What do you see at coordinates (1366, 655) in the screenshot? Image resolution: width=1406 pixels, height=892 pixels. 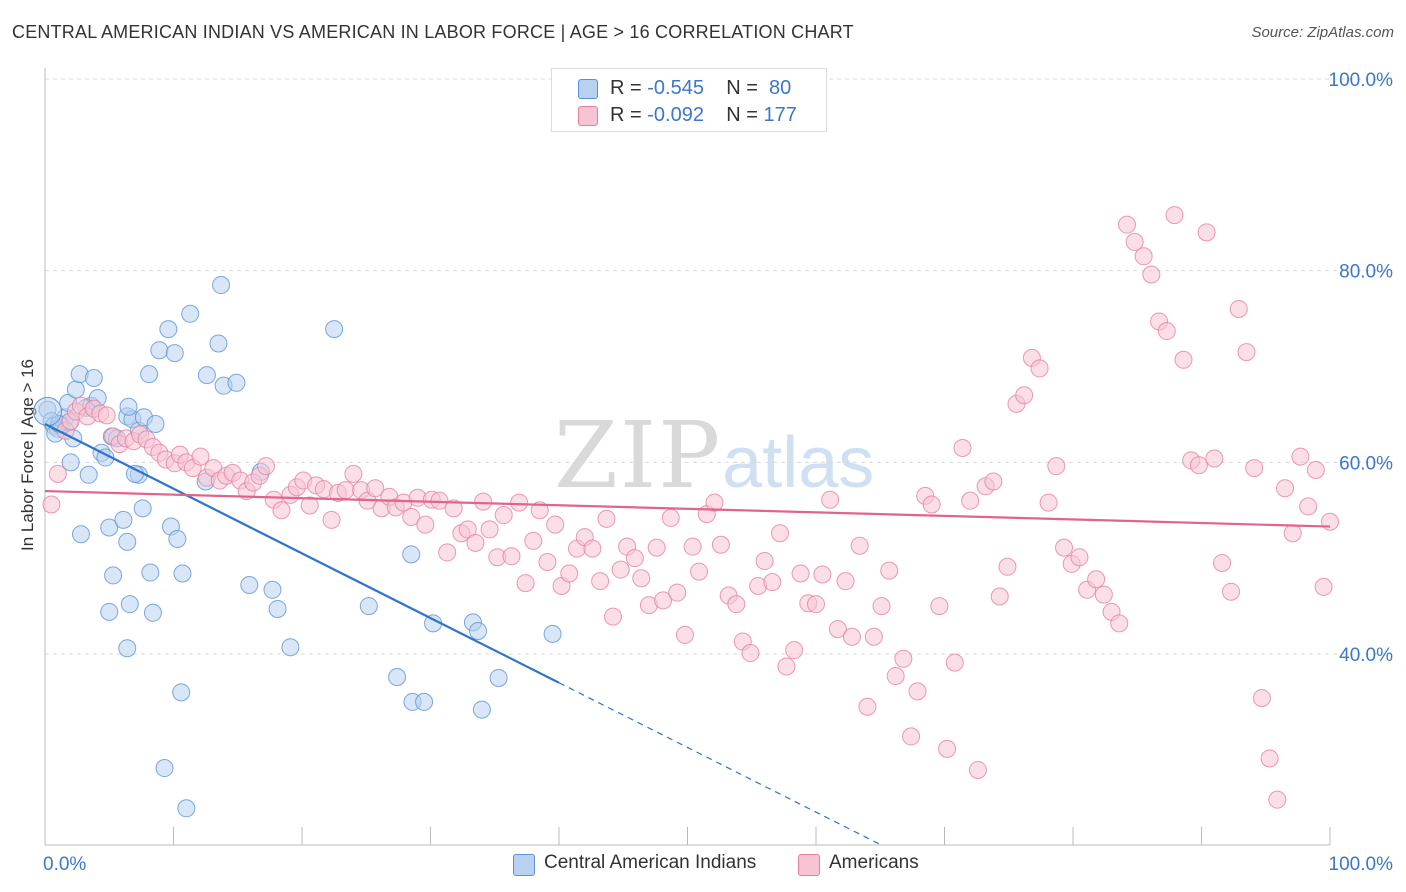 I see `y-tick-label: 40.0%` at bounding box center [1366, 655].